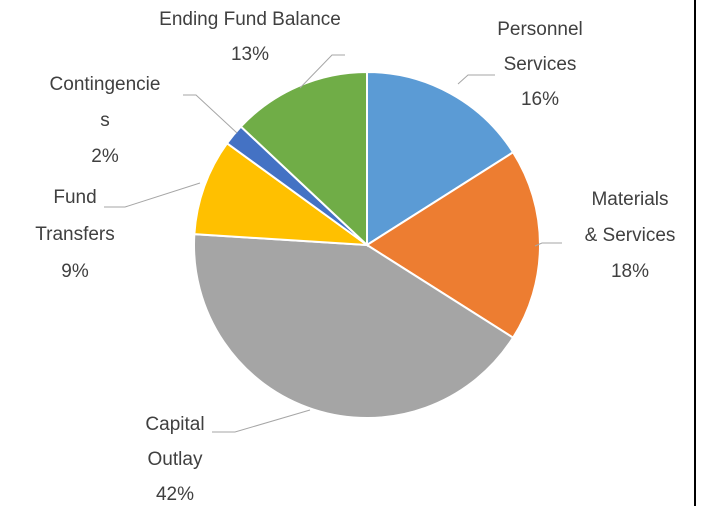  Describe the element at coordinates (75, 216) in the screenshot. I see `category-label: Fund Transfers` at that location.